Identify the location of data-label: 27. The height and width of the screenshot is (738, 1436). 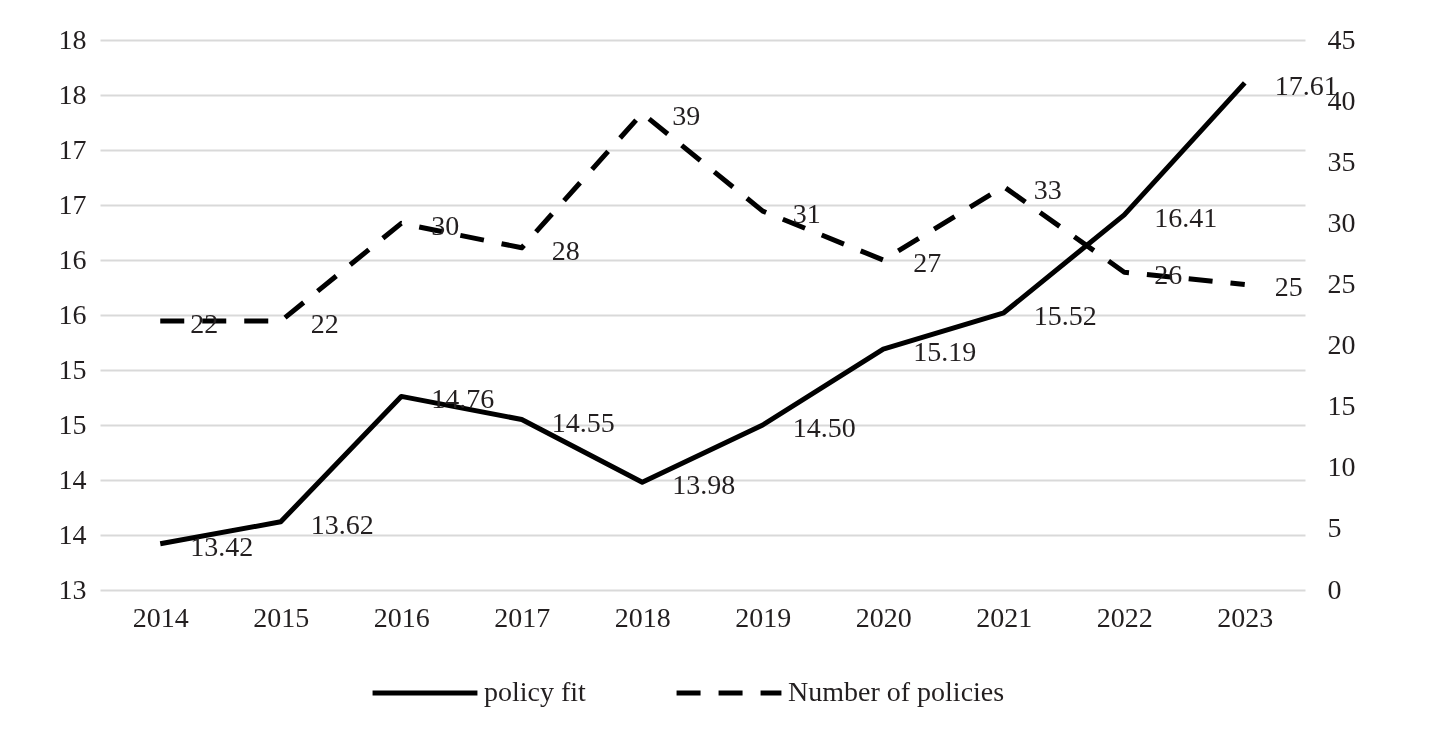
(927, 262).